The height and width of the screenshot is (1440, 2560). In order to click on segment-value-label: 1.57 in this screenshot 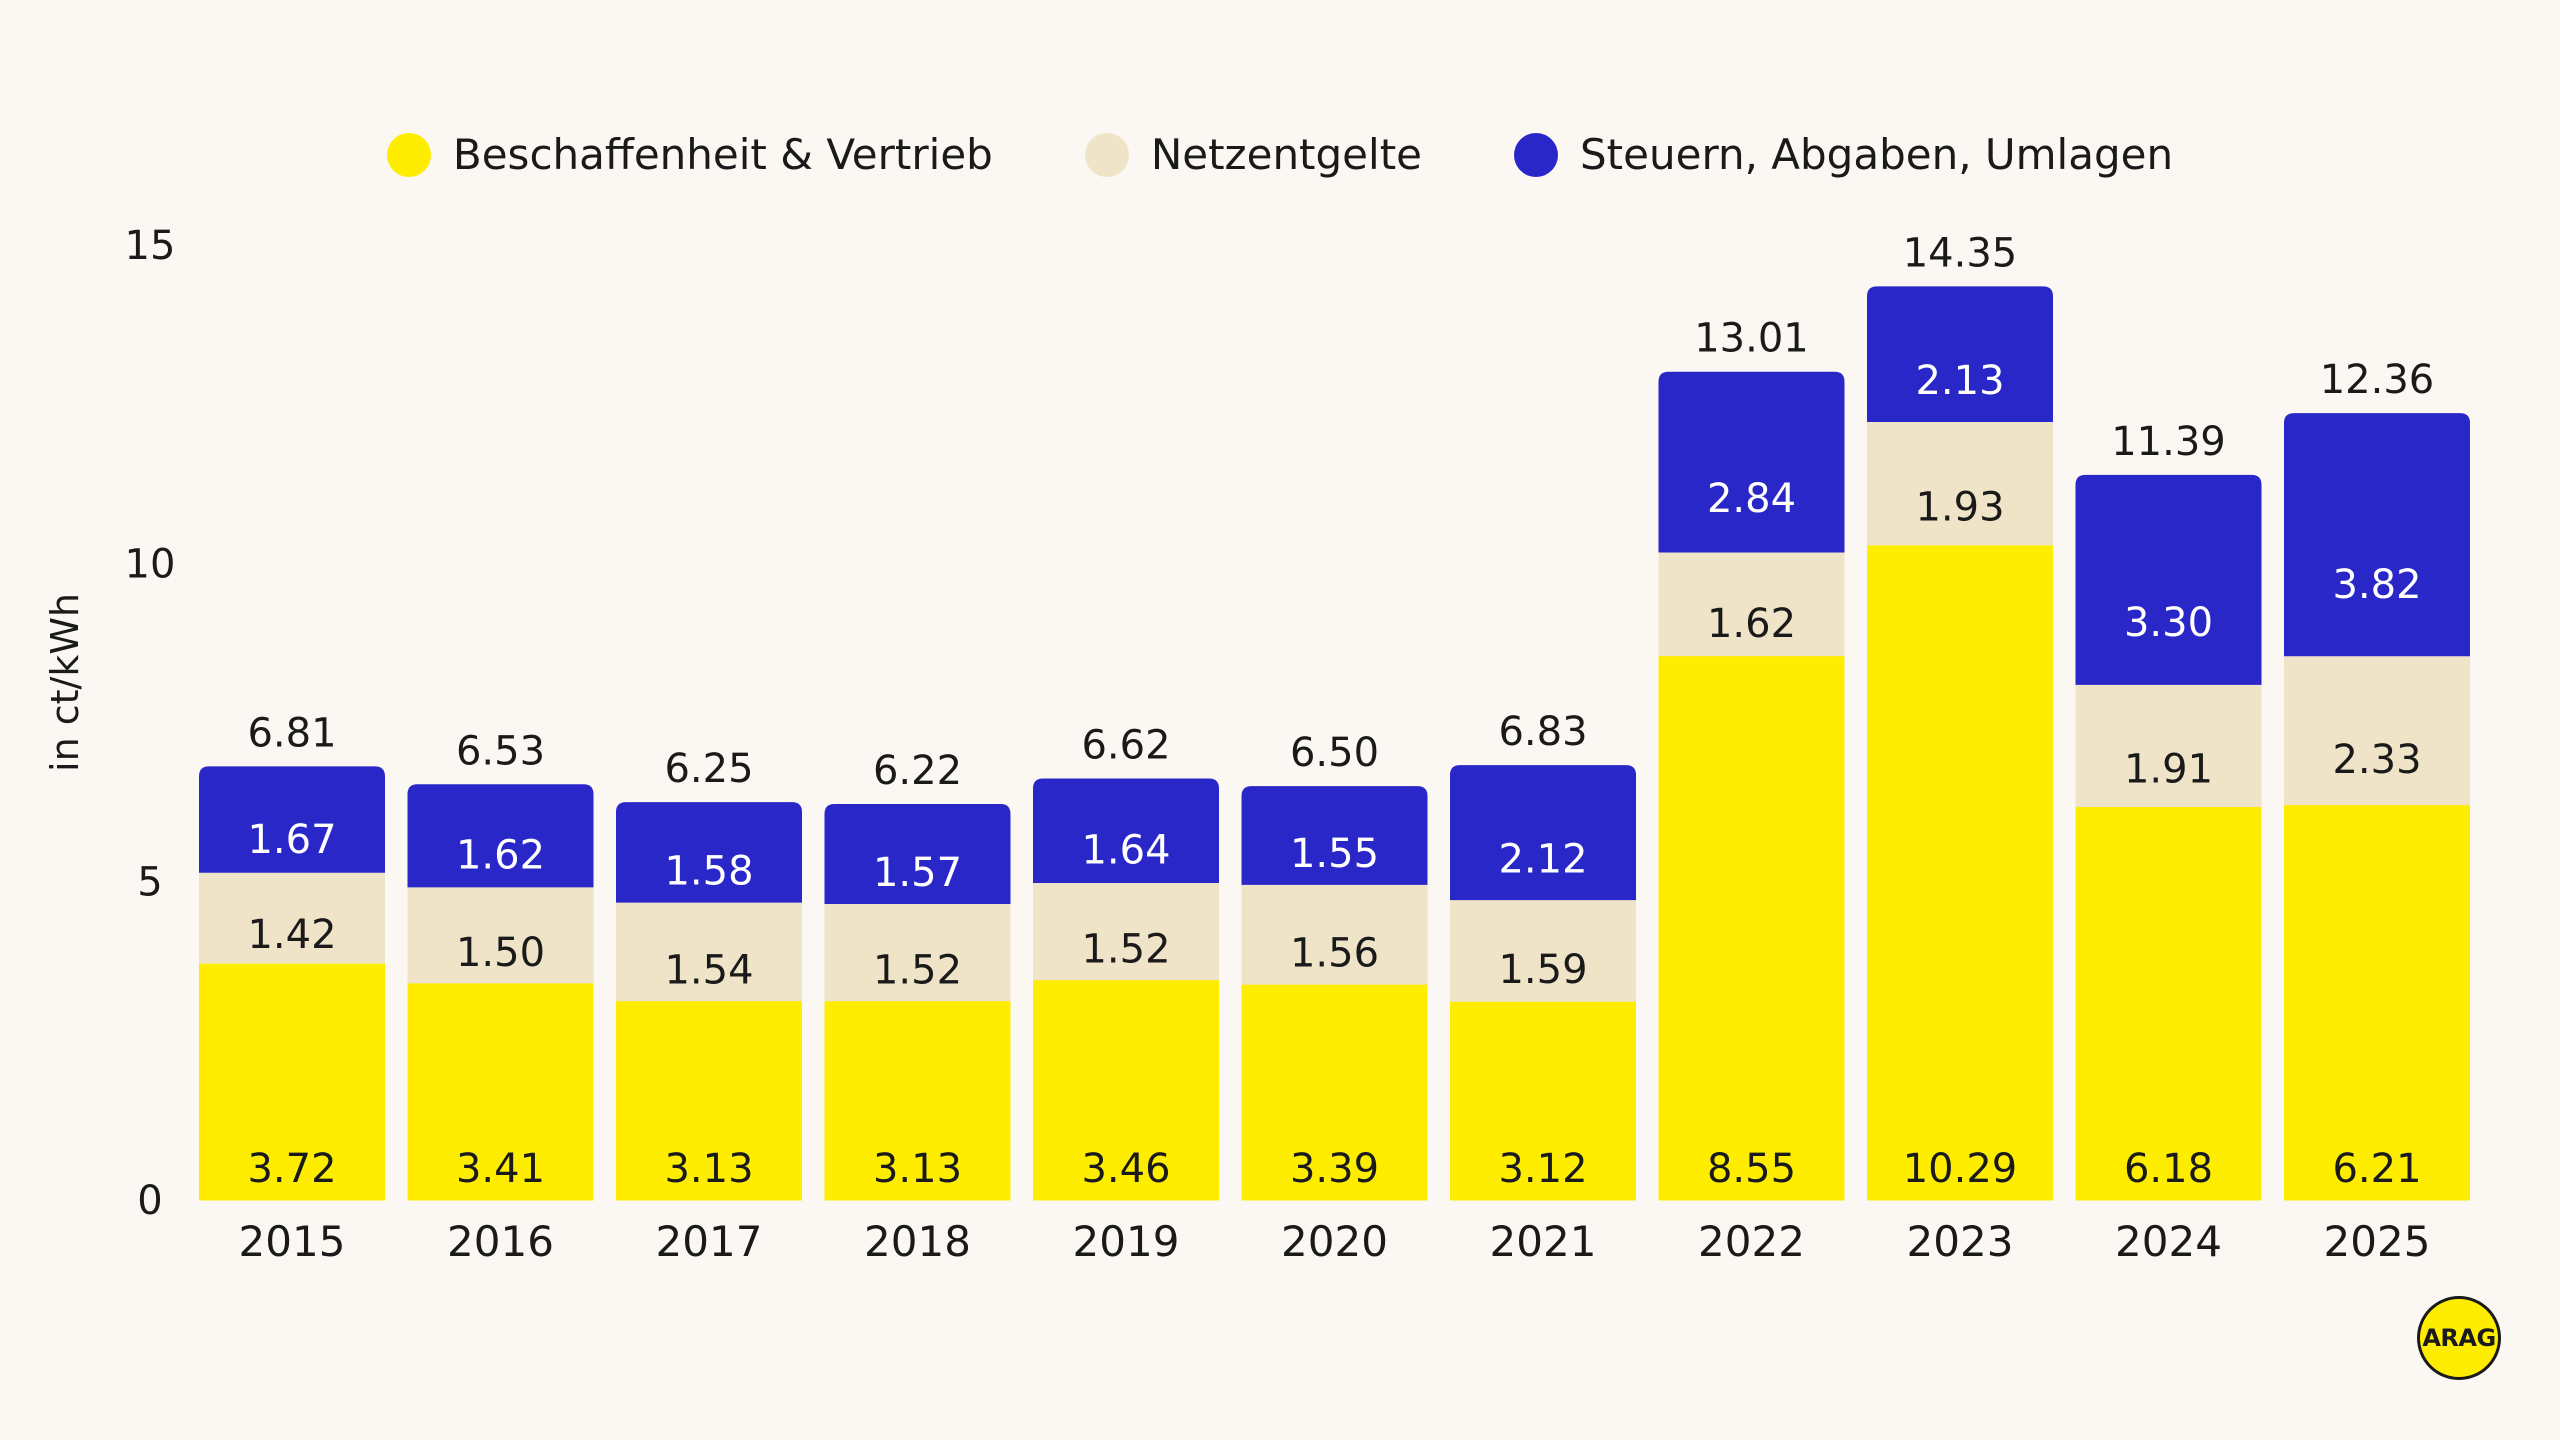, I will do `click(917, 873)`.